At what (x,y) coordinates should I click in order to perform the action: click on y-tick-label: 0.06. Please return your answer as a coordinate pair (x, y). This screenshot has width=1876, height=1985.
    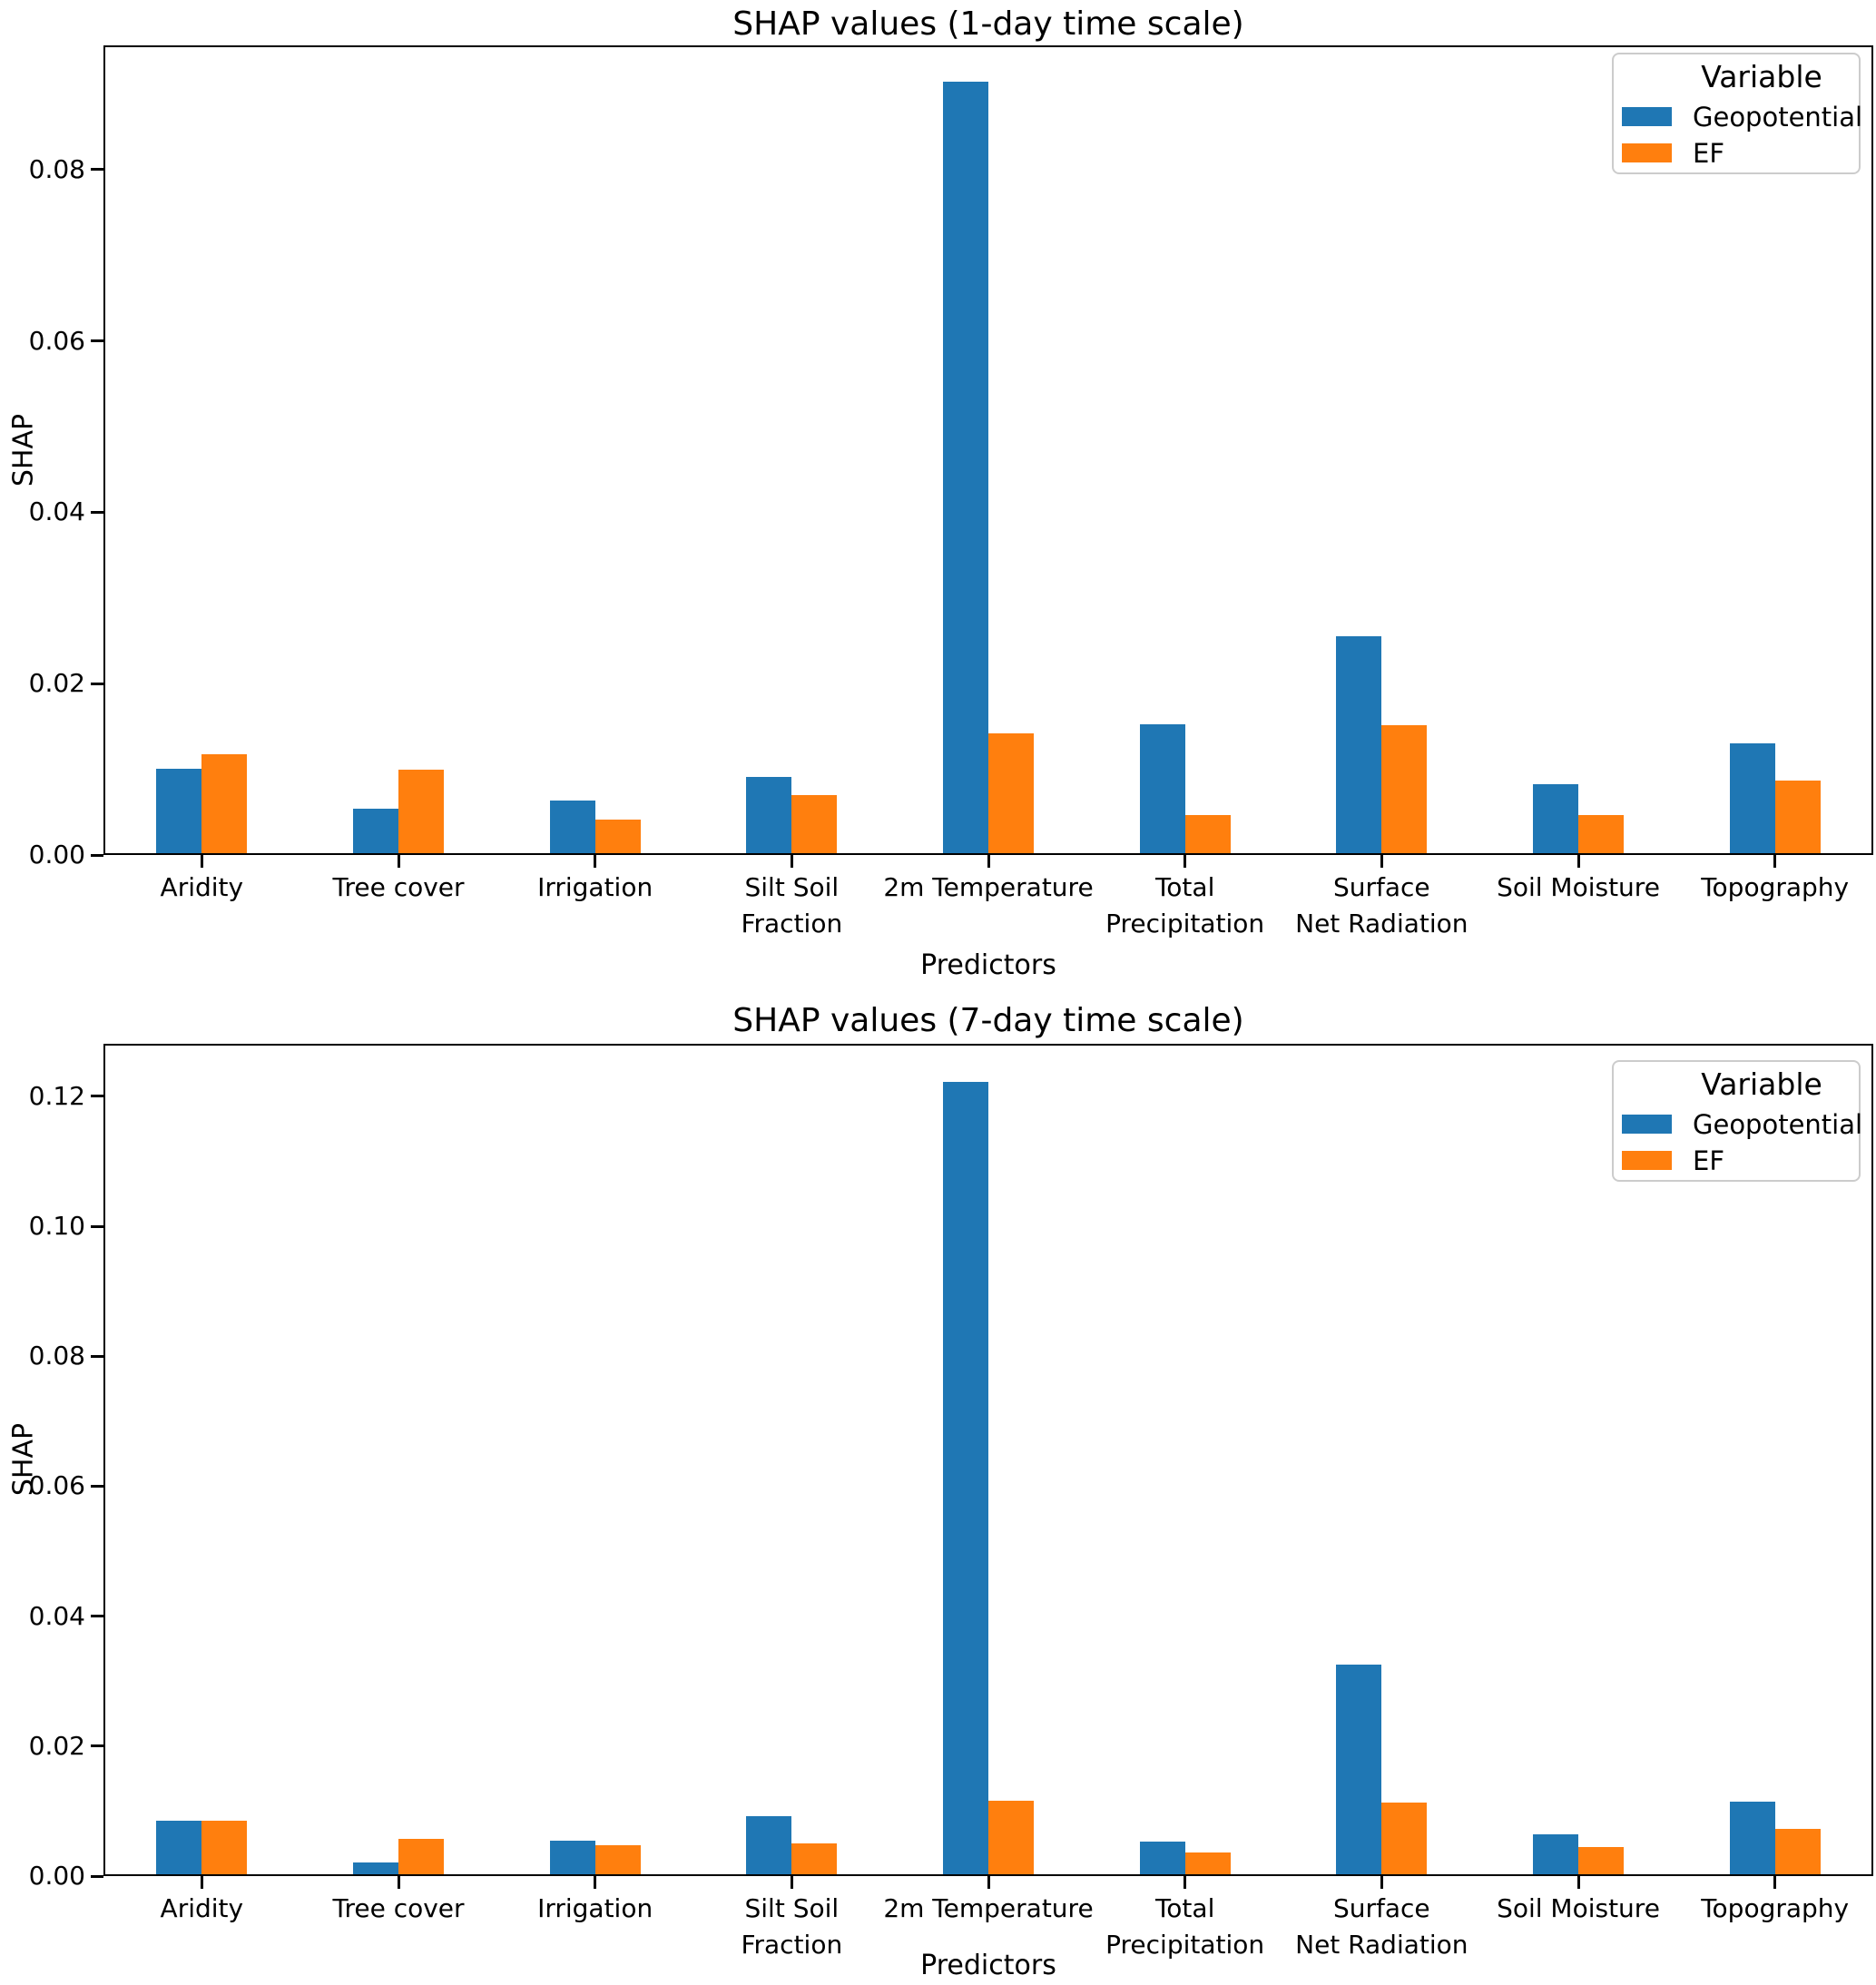
    Looking at the image, I should click on (57, 1485).